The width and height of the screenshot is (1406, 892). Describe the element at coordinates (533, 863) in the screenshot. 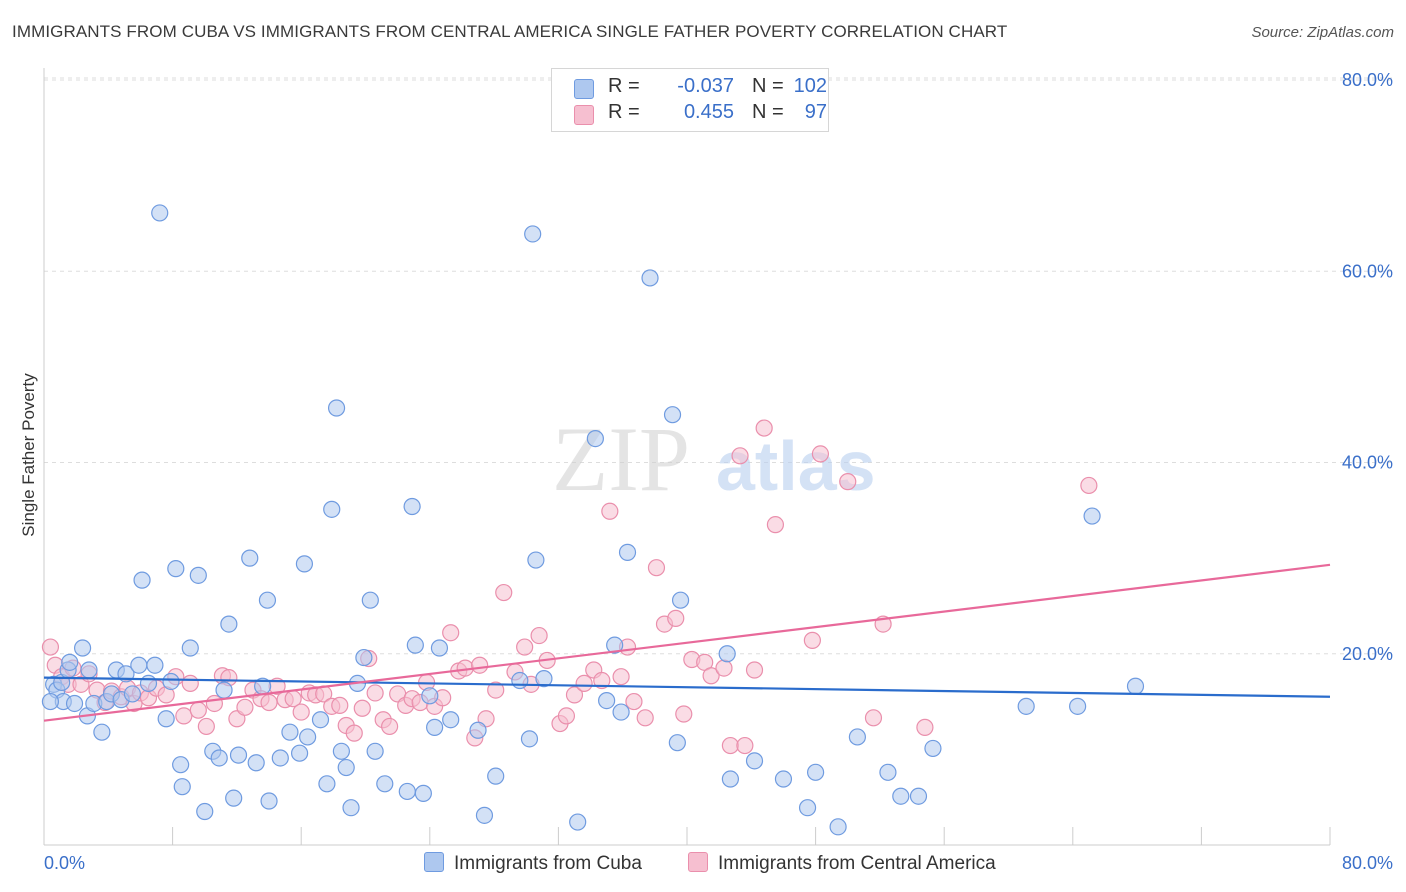

I see `bottom-legend-cuba: Immigrants from Cuba` at that location.